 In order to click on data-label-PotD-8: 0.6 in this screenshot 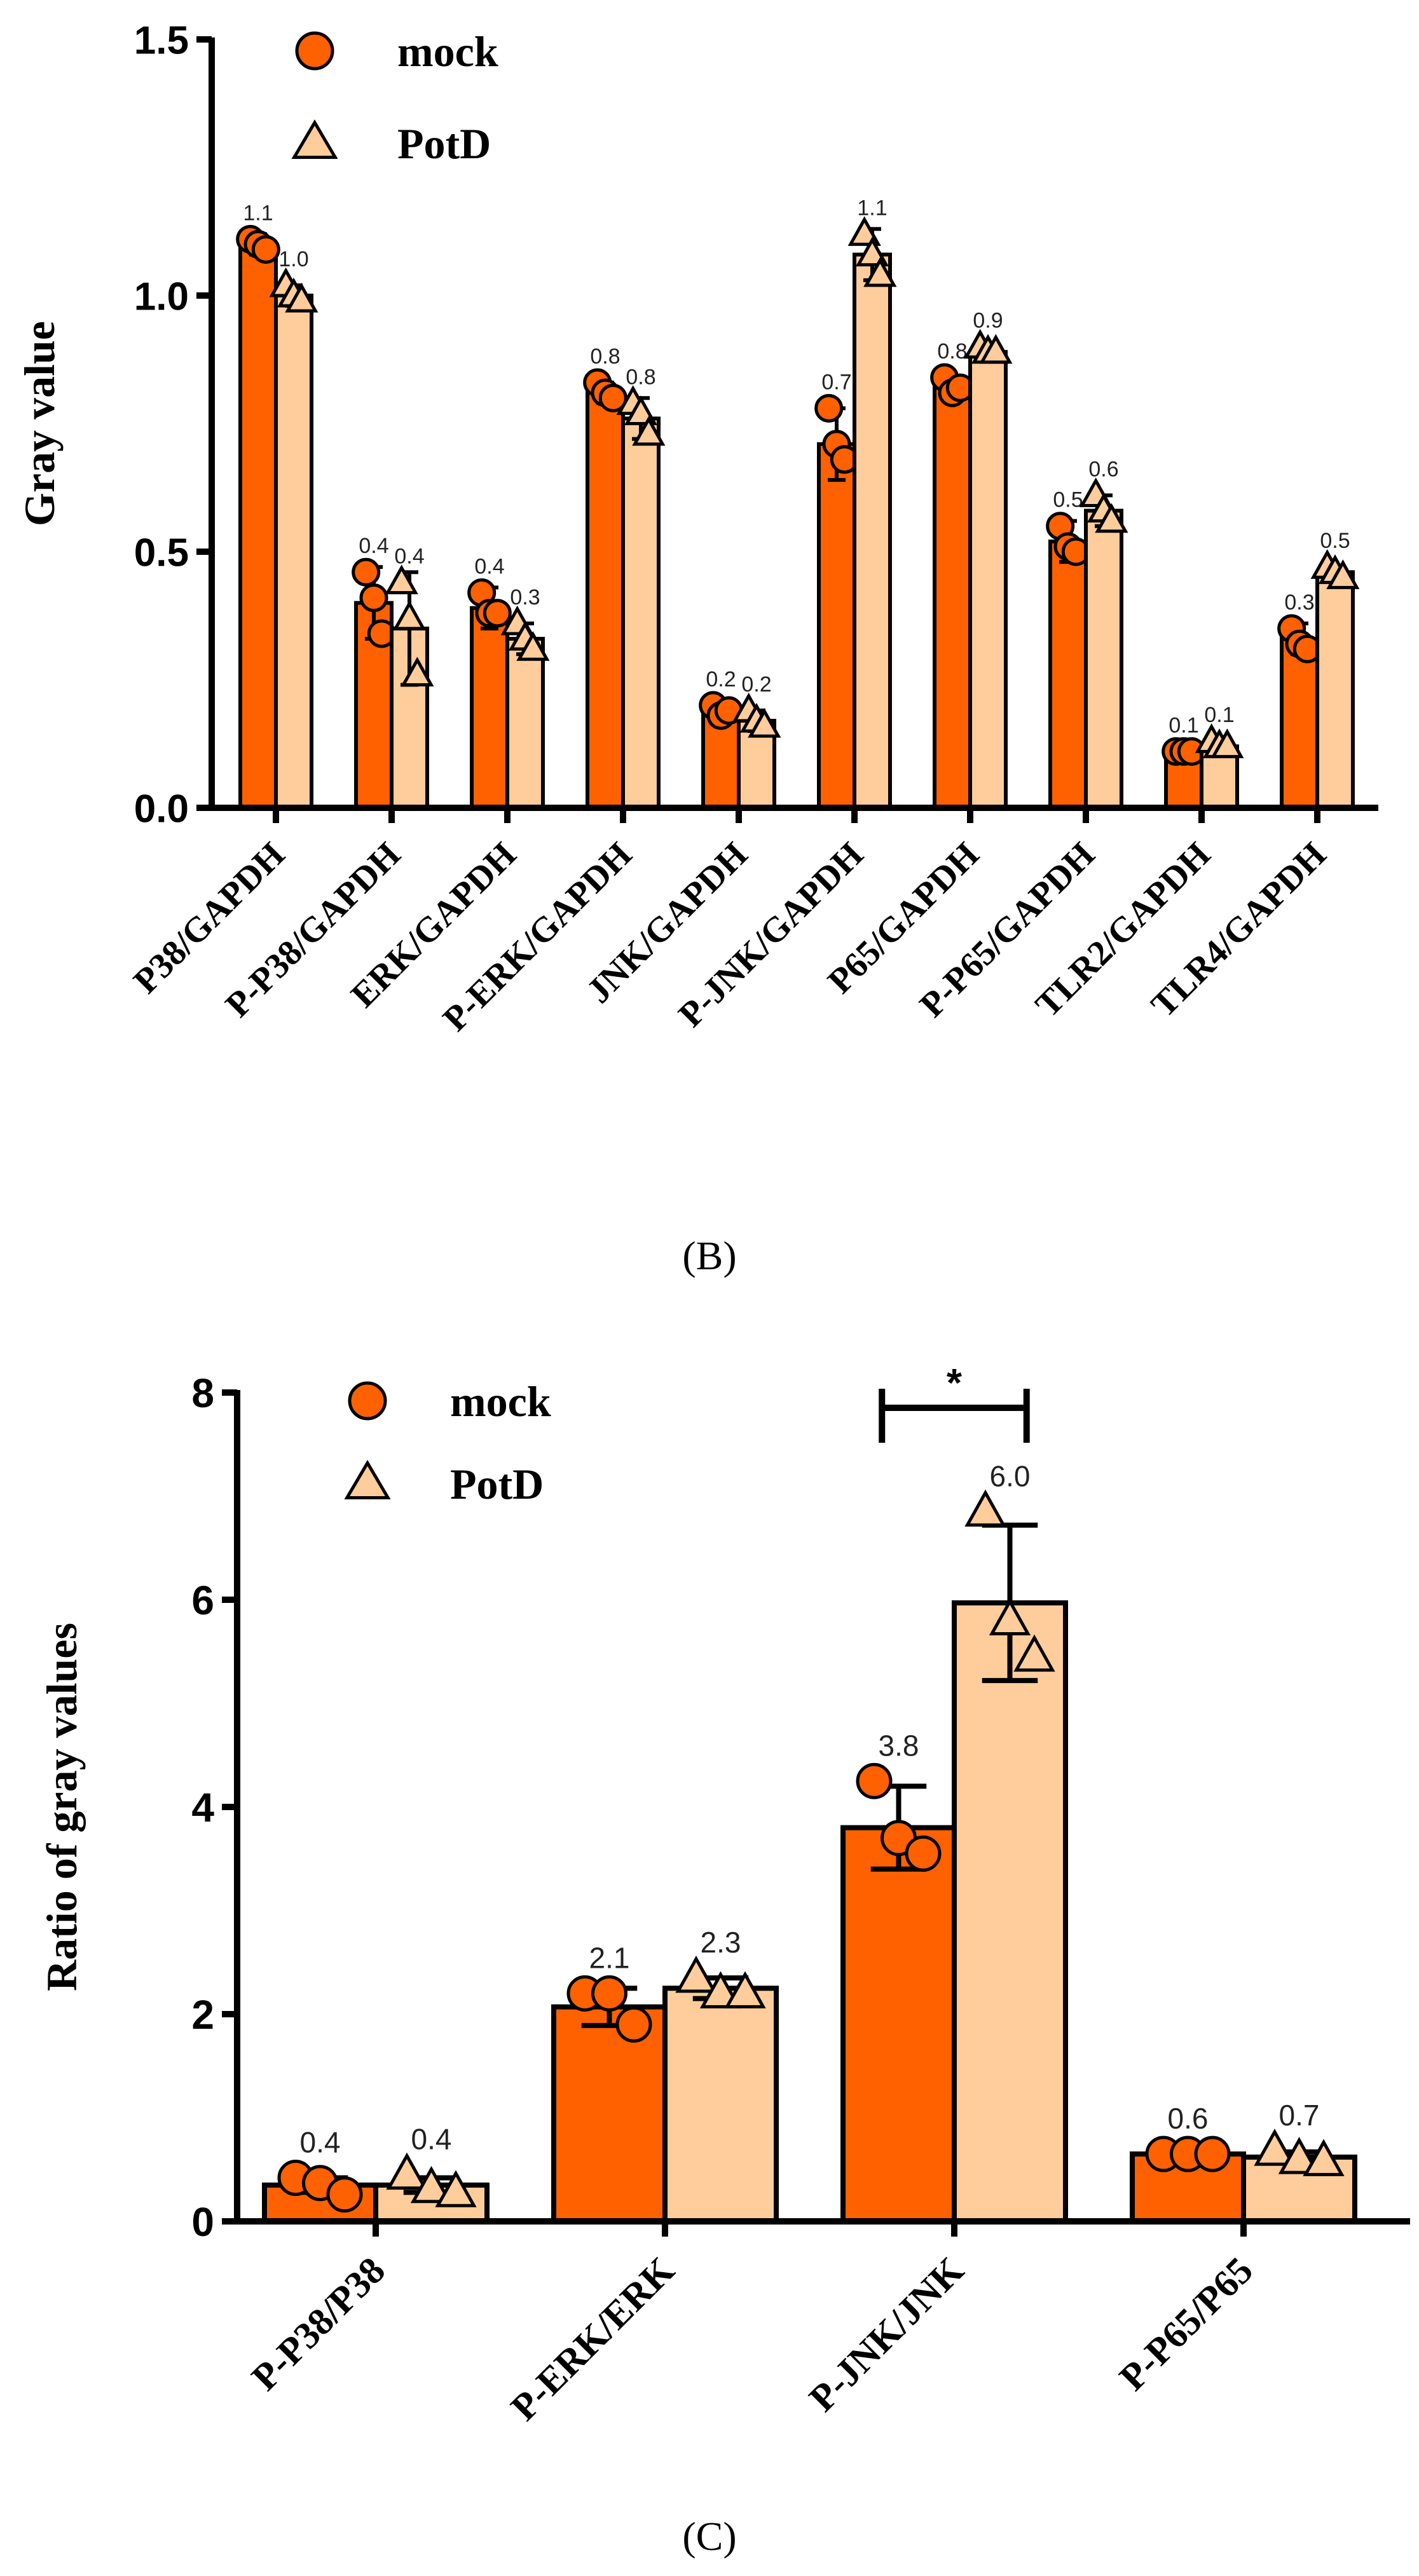, I will do `click(1103, 469)`.